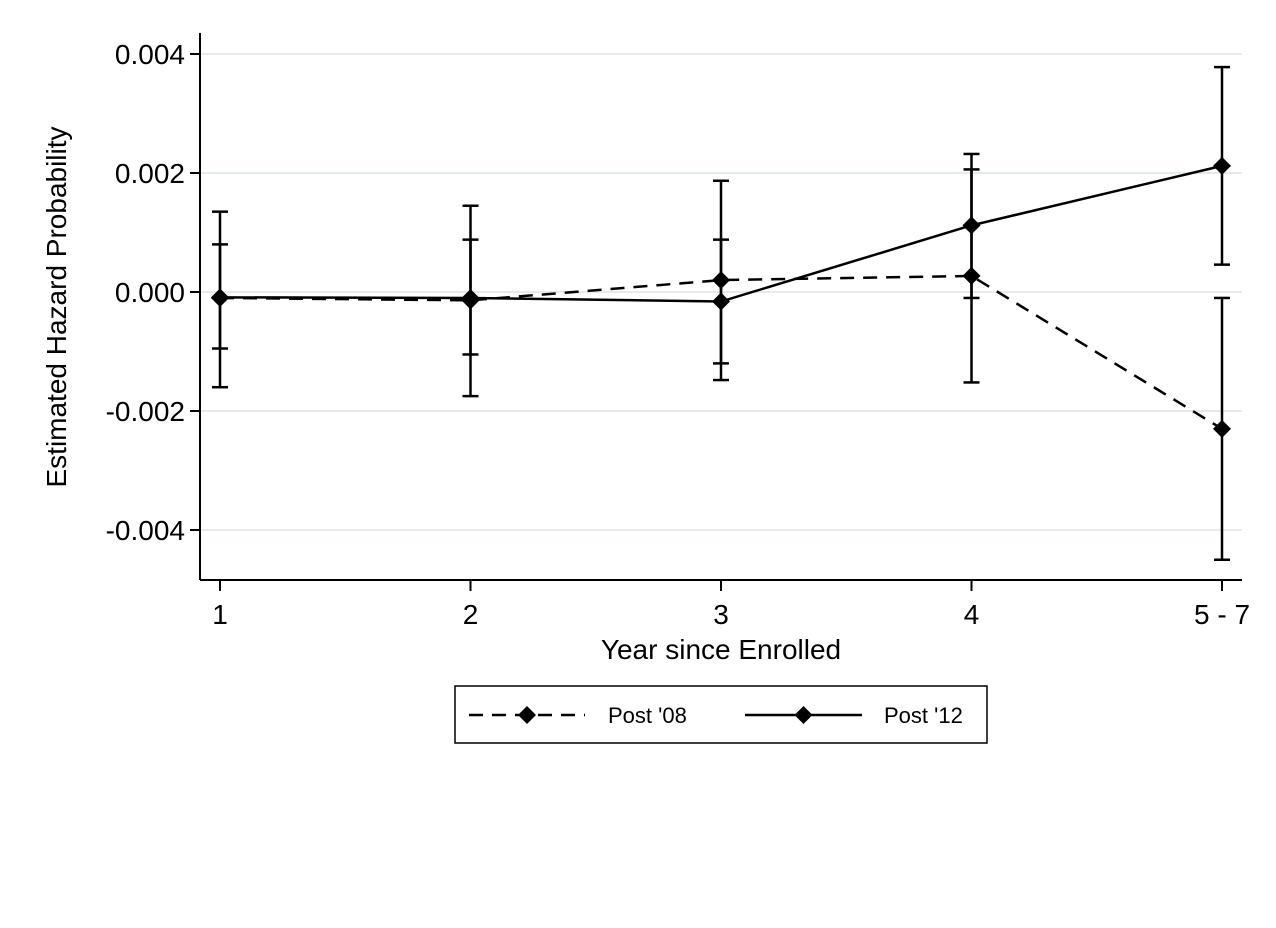 This screenshot has height=928, width=1276. Describe the element at coordinates (721, 352) in the screenshot. I see `post-08-series-line` at that location.